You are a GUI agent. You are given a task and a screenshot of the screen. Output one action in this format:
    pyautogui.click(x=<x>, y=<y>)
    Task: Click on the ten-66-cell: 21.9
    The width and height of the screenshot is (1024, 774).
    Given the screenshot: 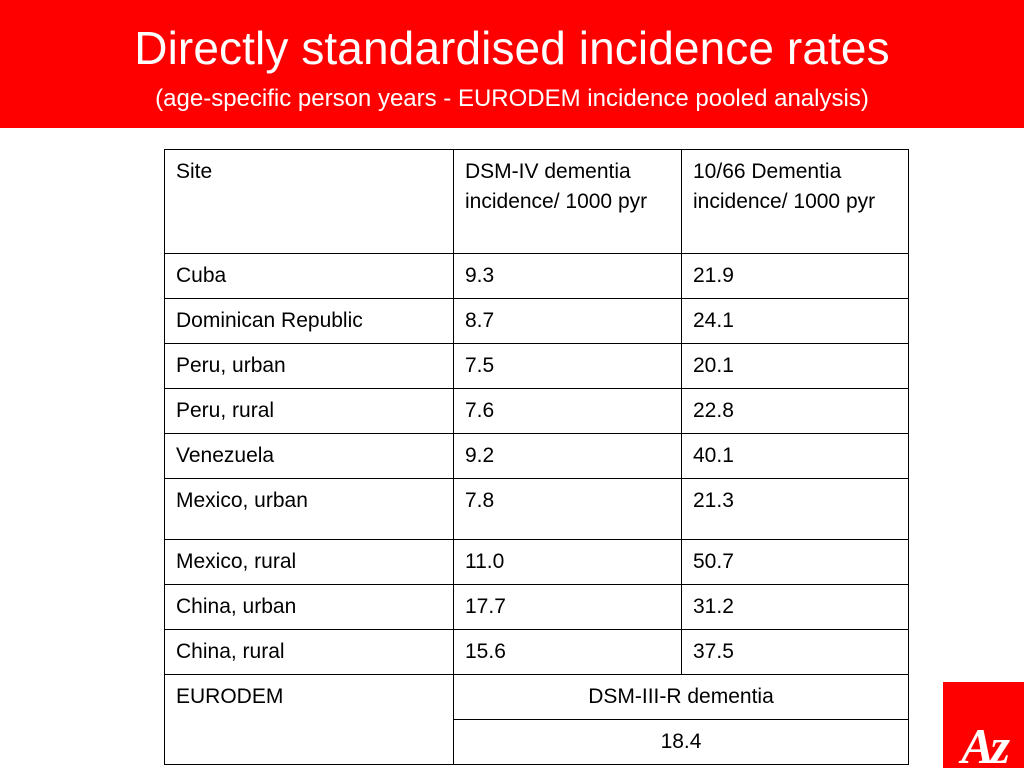 What is the action you would take?
    pyautogui.click(x=795, y=276)
    